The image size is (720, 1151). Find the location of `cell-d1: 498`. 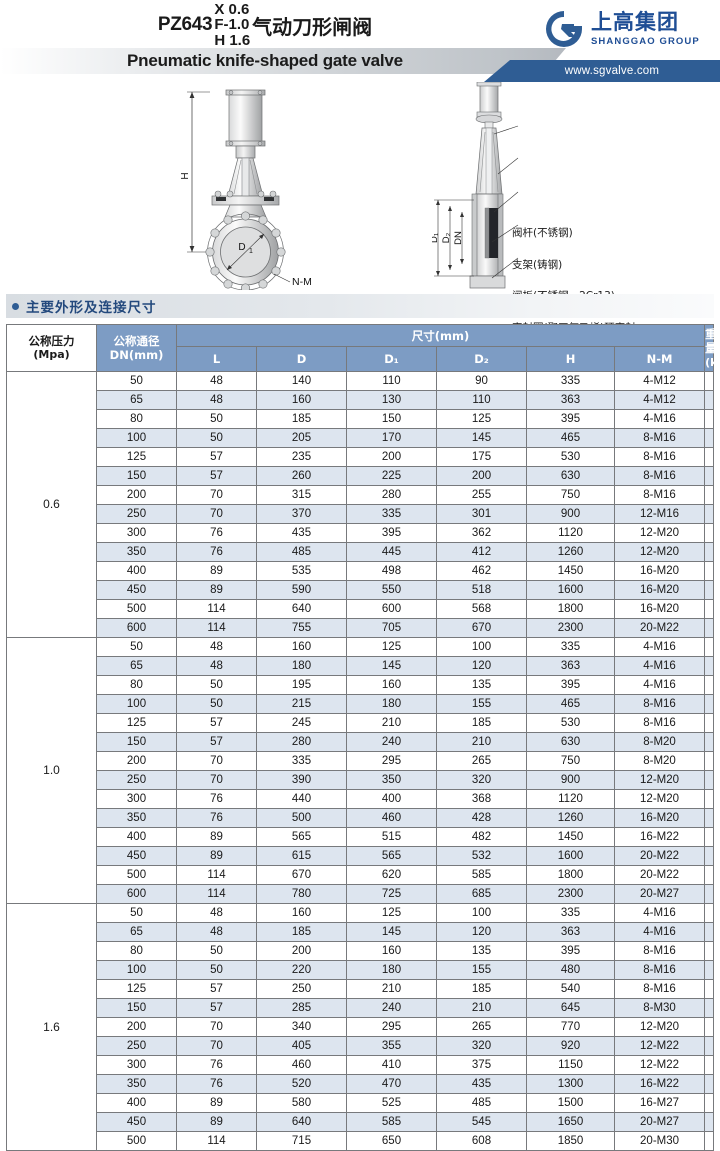

cell-d1: 498 is located at coordinates (391, 571).